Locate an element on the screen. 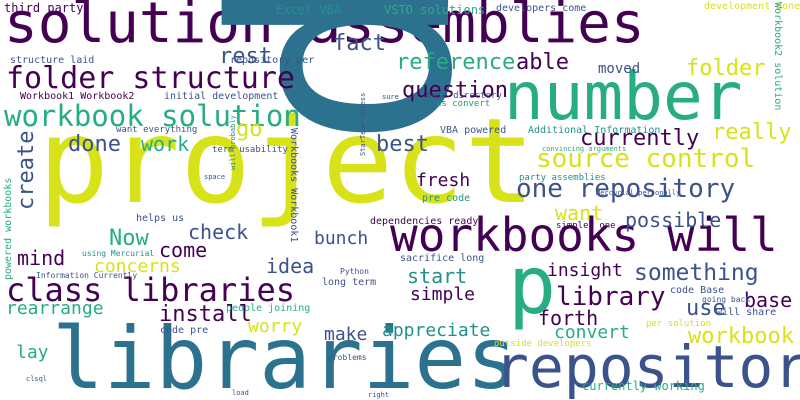 The width and height of the screenshot is (800, 400). word-people-joining: people joining is located at coordinates (268, 308).